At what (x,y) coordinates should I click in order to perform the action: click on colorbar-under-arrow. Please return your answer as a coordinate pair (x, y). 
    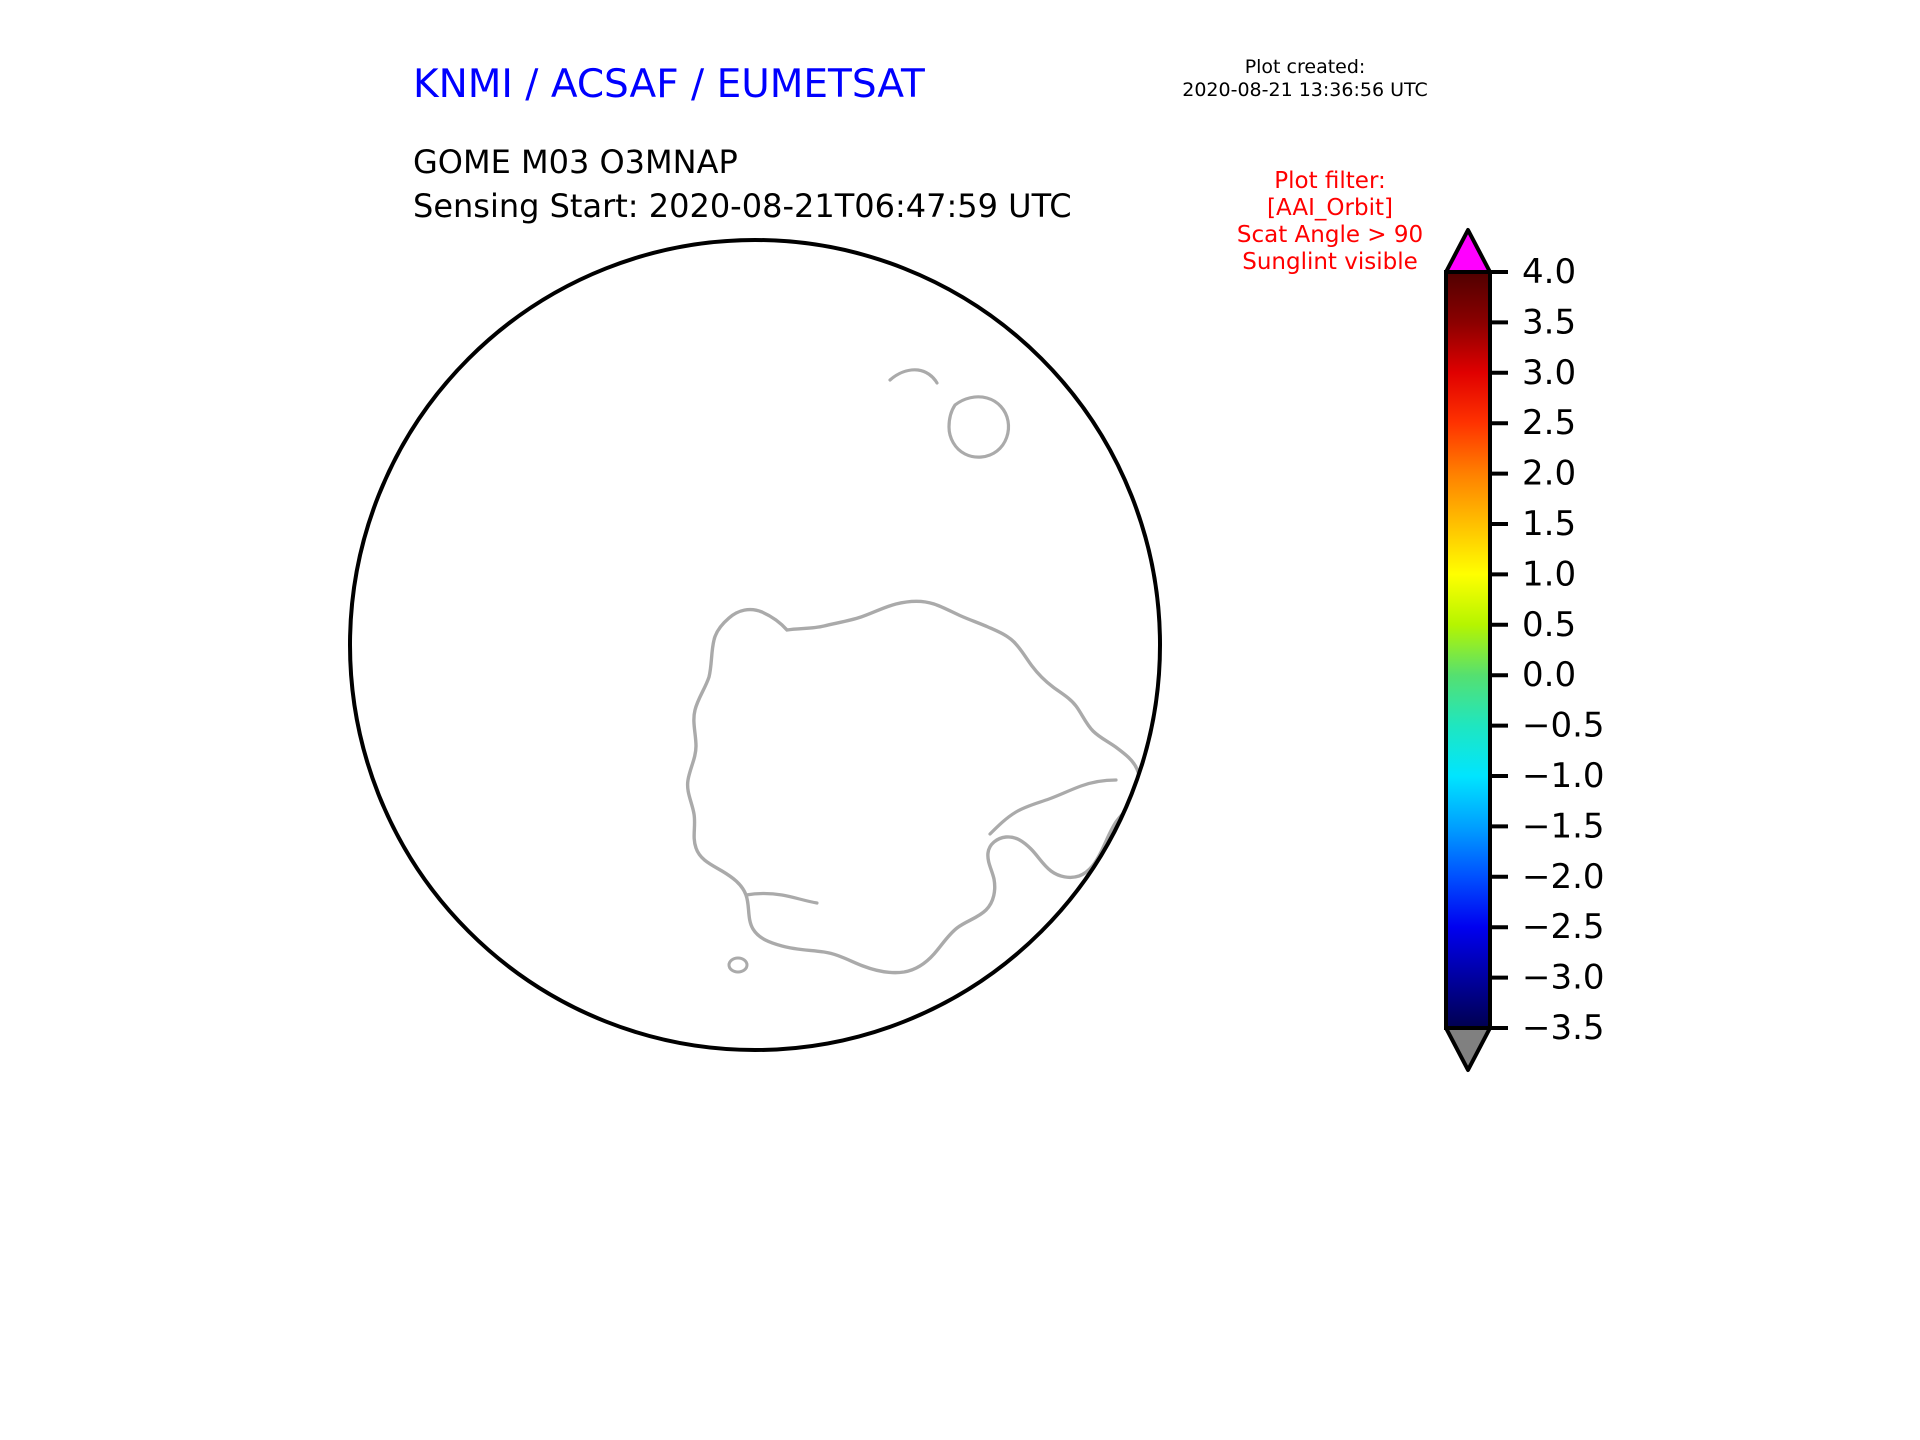
    Looking at the image, I should click on (1468, 1049).